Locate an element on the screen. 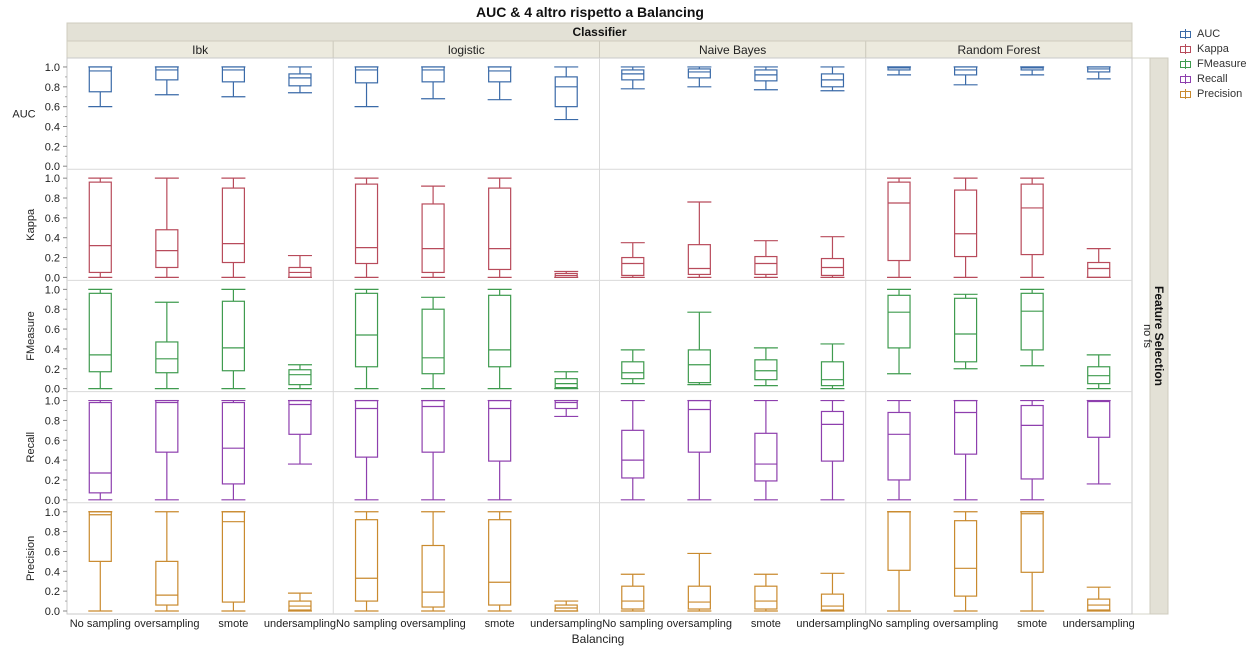 The height and width of the screenshot is (650, 1250). legend: AUC Kappa FMeasure Recall Precision is located at coordinates (1213, 63).